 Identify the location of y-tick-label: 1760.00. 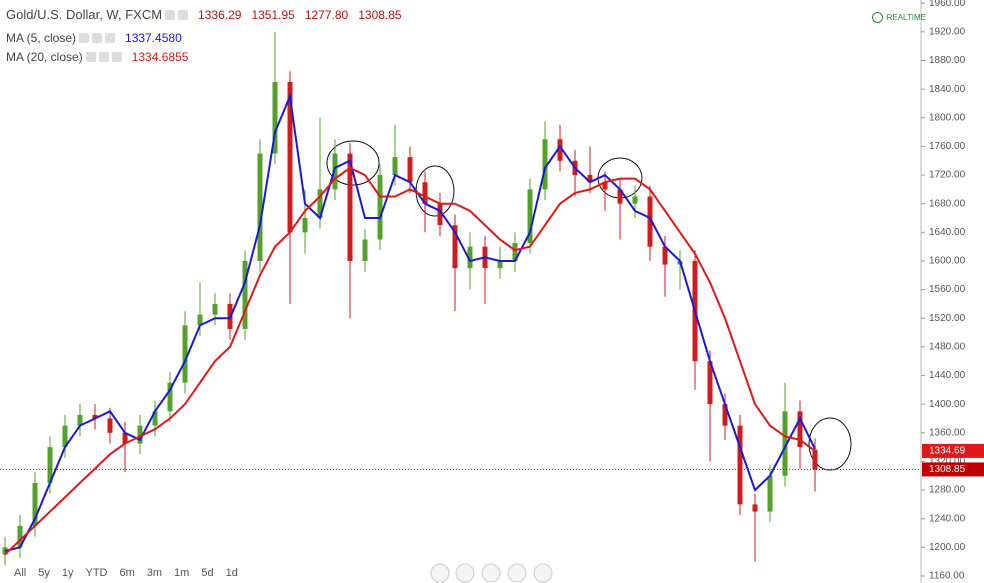
(947, 146).